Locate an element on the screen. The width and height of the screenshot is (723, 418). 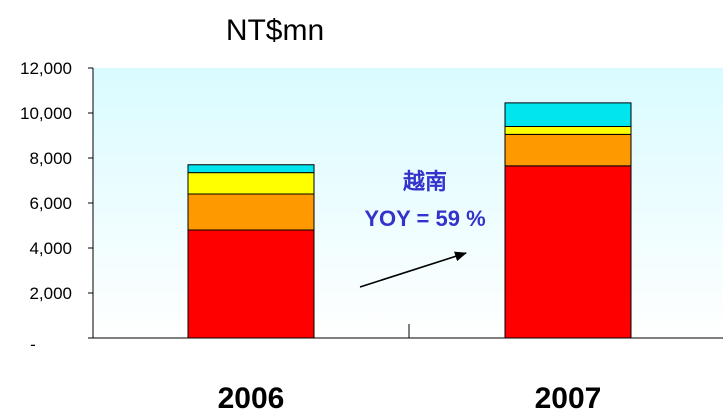
y-tick-label: 10,000 is located at coordinates (46, 113).